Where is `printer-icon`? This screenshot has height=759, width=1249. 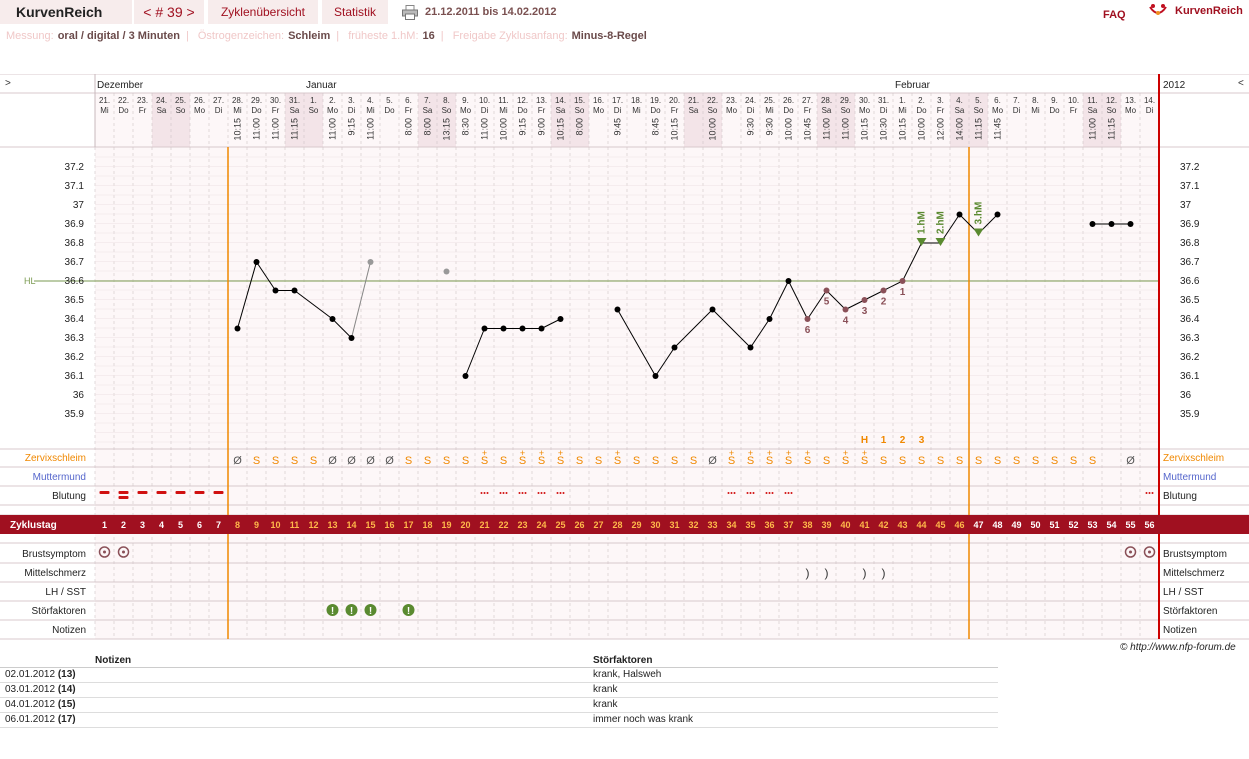 printer-icon is located at coordinates (410, 12).